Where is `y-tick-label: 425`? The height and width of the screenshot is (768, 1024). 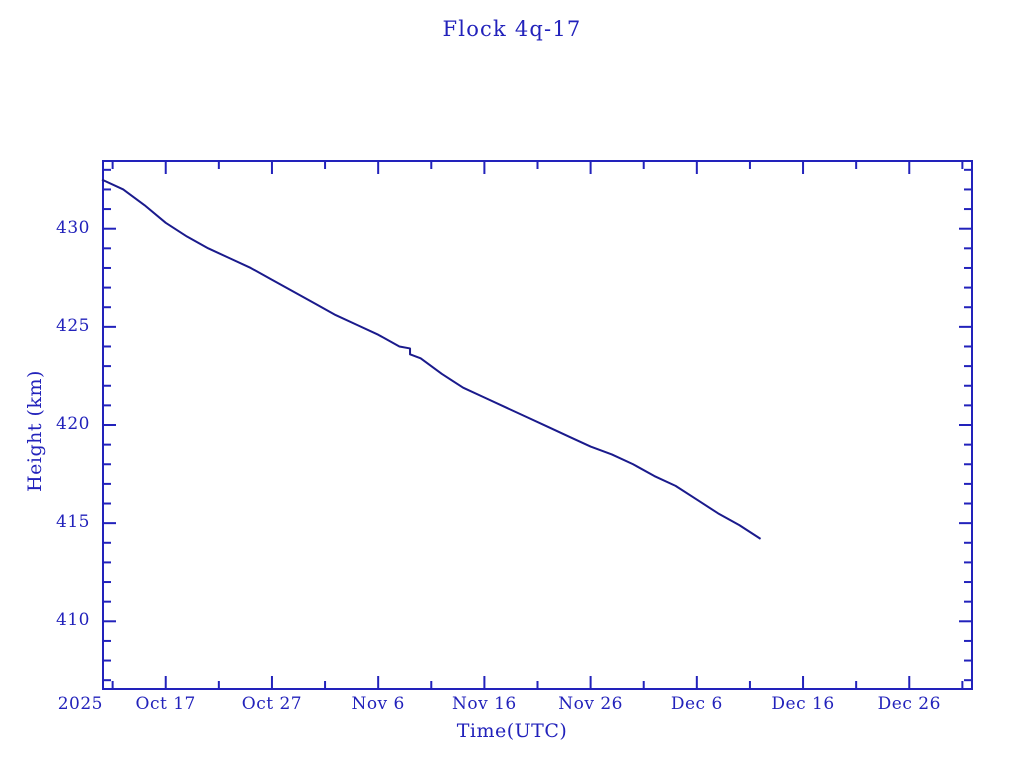
y-tick-label: 425 is located at coordinates (73, 325).